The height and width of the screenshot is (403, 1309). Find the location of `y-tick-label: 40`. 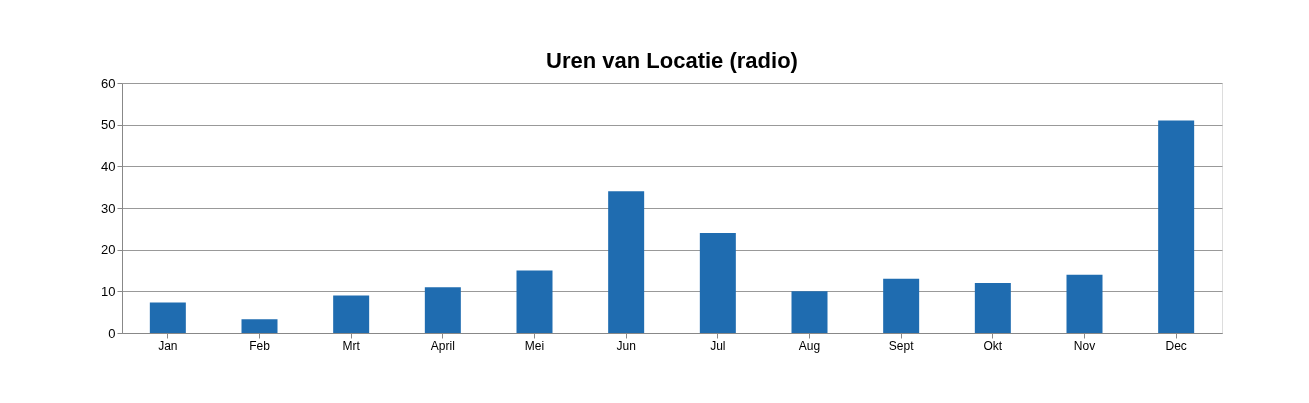

y-tick-label: 40 is located at coordinates (108, 166).